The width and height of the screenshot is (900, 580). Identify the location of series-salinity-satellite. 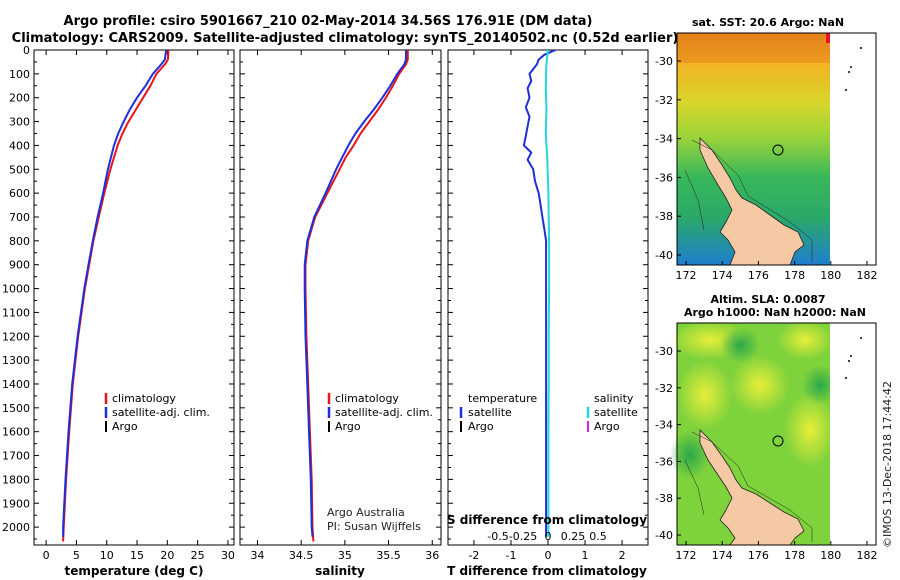
(547, 293).